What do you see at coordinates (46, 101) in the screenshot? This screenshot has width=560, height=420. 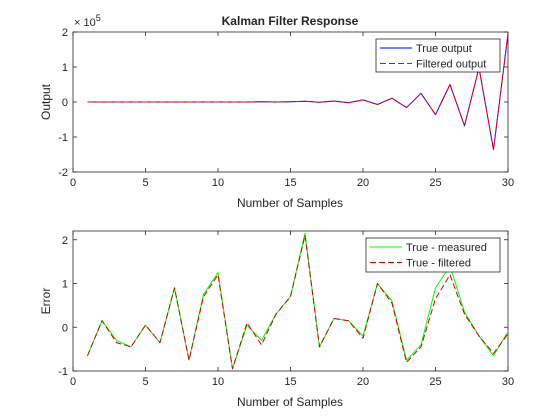 I see `top-y-axis-label: Output` at bounding box center [46, 101].